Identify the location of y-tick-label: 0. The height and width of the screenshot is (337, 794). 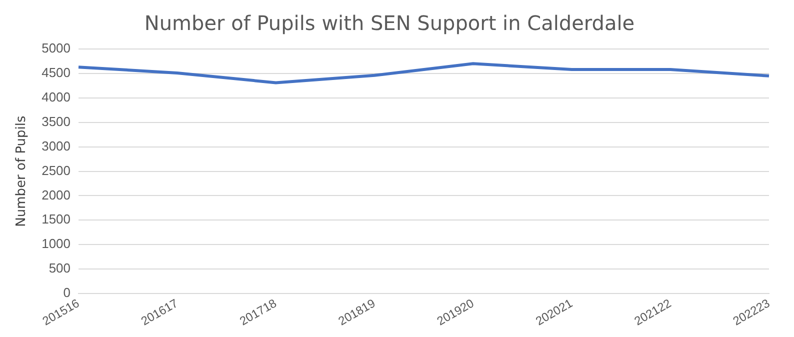
(67, 292).